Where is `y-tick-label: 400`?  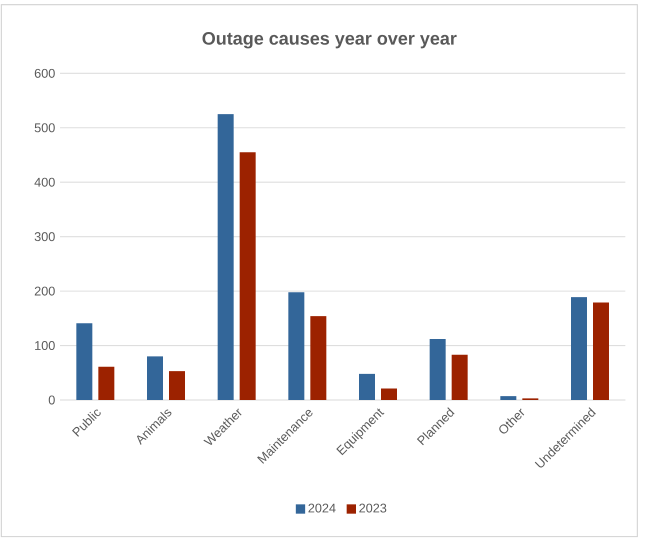 y-tick-label: 400 is located at coordinates (44, 182).